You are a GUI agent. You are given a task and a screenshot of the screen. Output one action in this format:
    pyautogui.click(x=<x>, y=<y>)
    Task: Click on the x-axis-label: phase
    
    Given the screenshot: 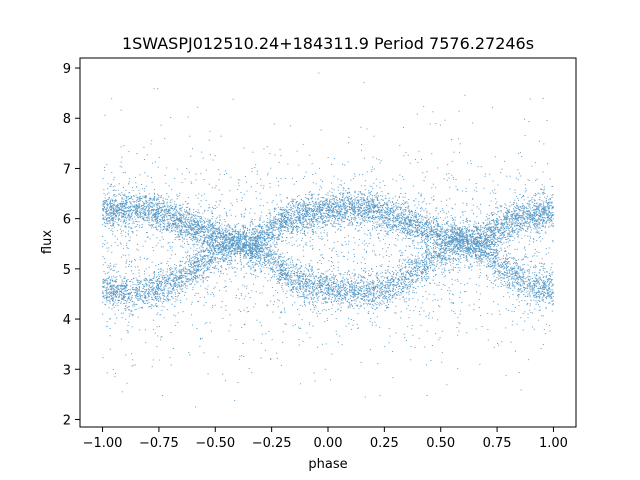 What is the action you would take?
    pyautogui.click(x=327, y=464)
    